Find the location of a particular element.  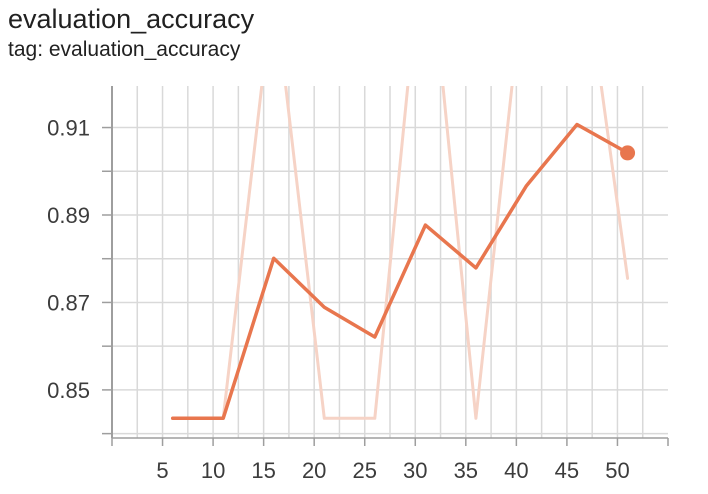

x-tick-label: 40 is located at coordinates (516, 470).